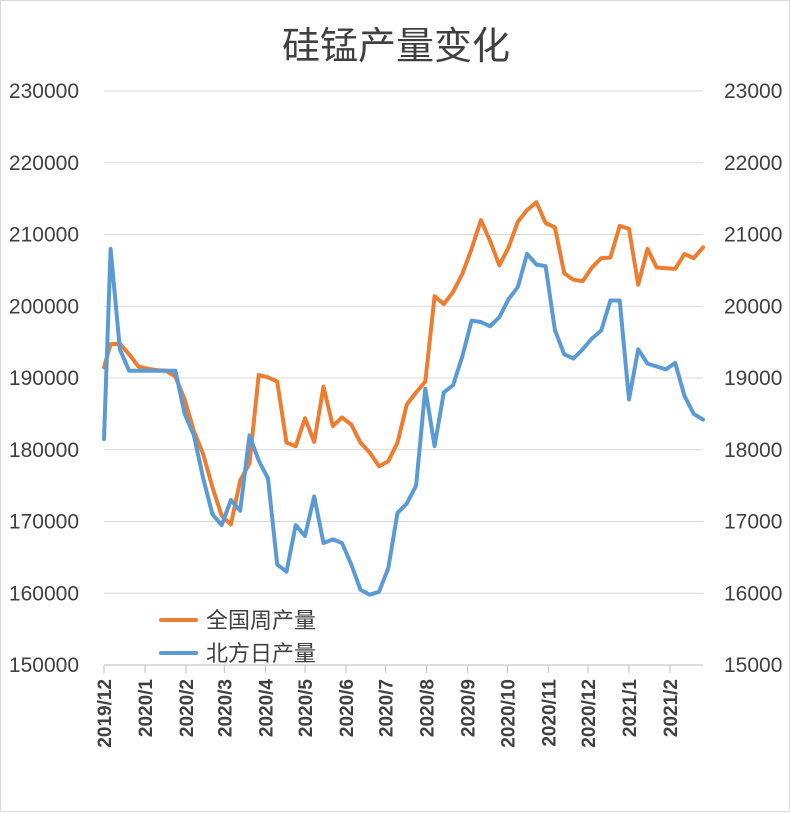 This screenshot has width=790, height=813. Describe the element at coordinates (753, 306) in the screenshot. I see `right-tick-label: 20000` at that location.